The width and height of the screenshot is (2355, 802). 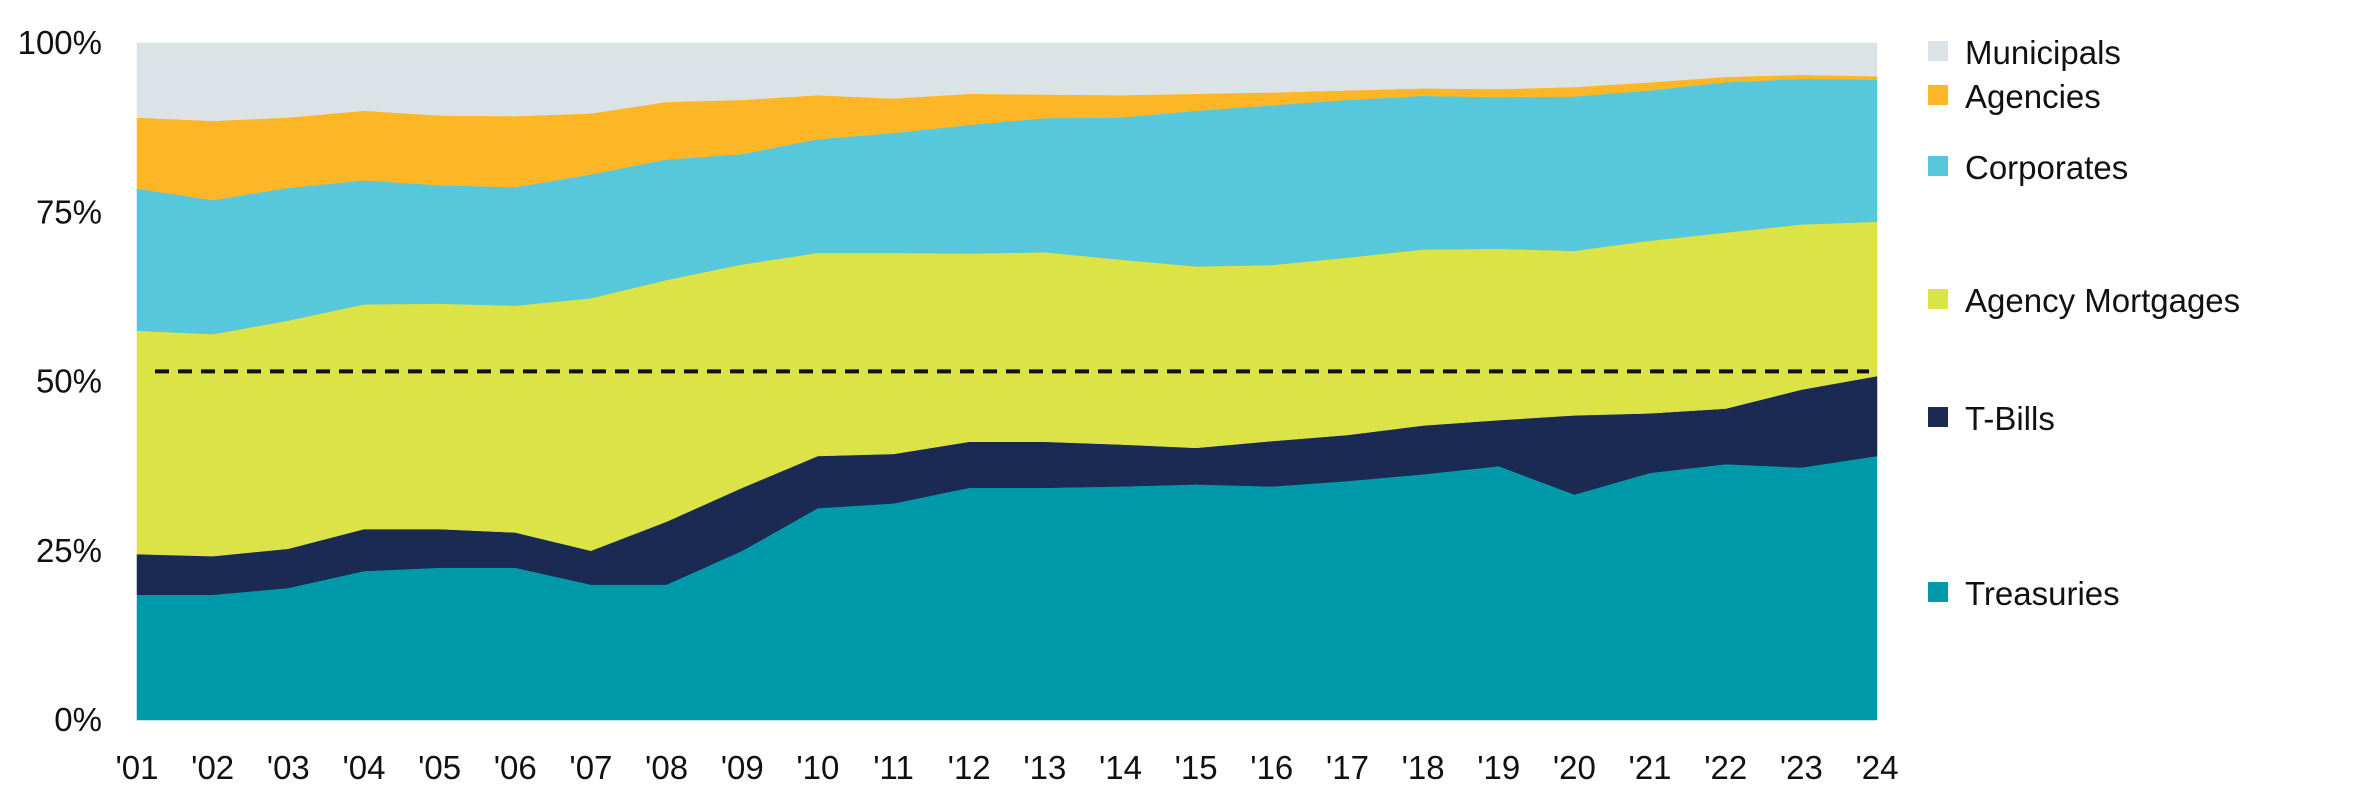 I want to click on x-tick-label: '09, so click(x=742, y=767).